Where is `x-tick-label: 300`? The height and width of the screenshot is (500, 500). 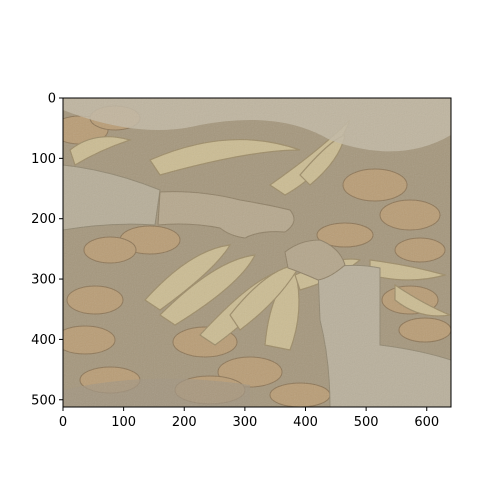
x-tick-label: 300 is located at coordinates (244, 422).